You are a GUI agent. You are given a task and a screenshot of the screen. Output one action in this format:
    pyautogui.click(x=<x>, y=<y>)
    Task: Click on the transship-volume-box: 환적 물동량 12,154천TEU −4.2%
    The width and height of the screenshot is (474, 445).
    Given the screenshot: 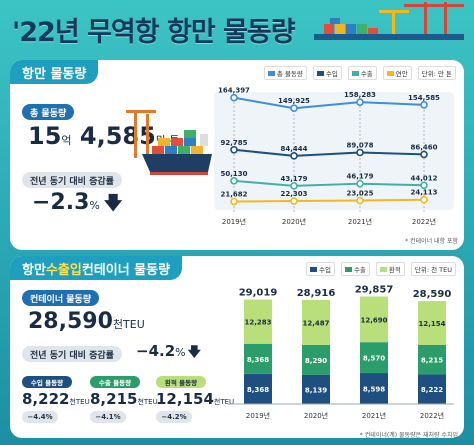 What is the action you would take?
    pyautogui.click(x=195, y=399)
    